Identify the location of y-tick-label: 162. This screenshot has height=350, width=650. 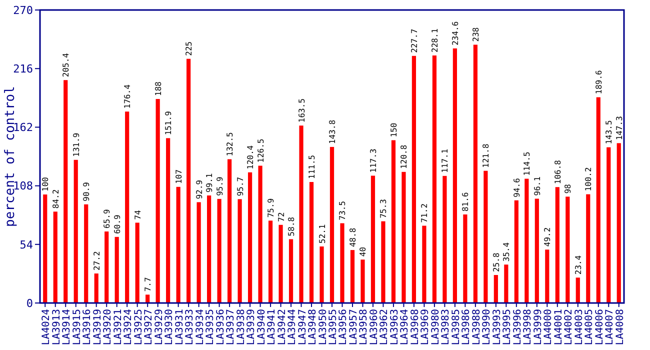
(23, 127).